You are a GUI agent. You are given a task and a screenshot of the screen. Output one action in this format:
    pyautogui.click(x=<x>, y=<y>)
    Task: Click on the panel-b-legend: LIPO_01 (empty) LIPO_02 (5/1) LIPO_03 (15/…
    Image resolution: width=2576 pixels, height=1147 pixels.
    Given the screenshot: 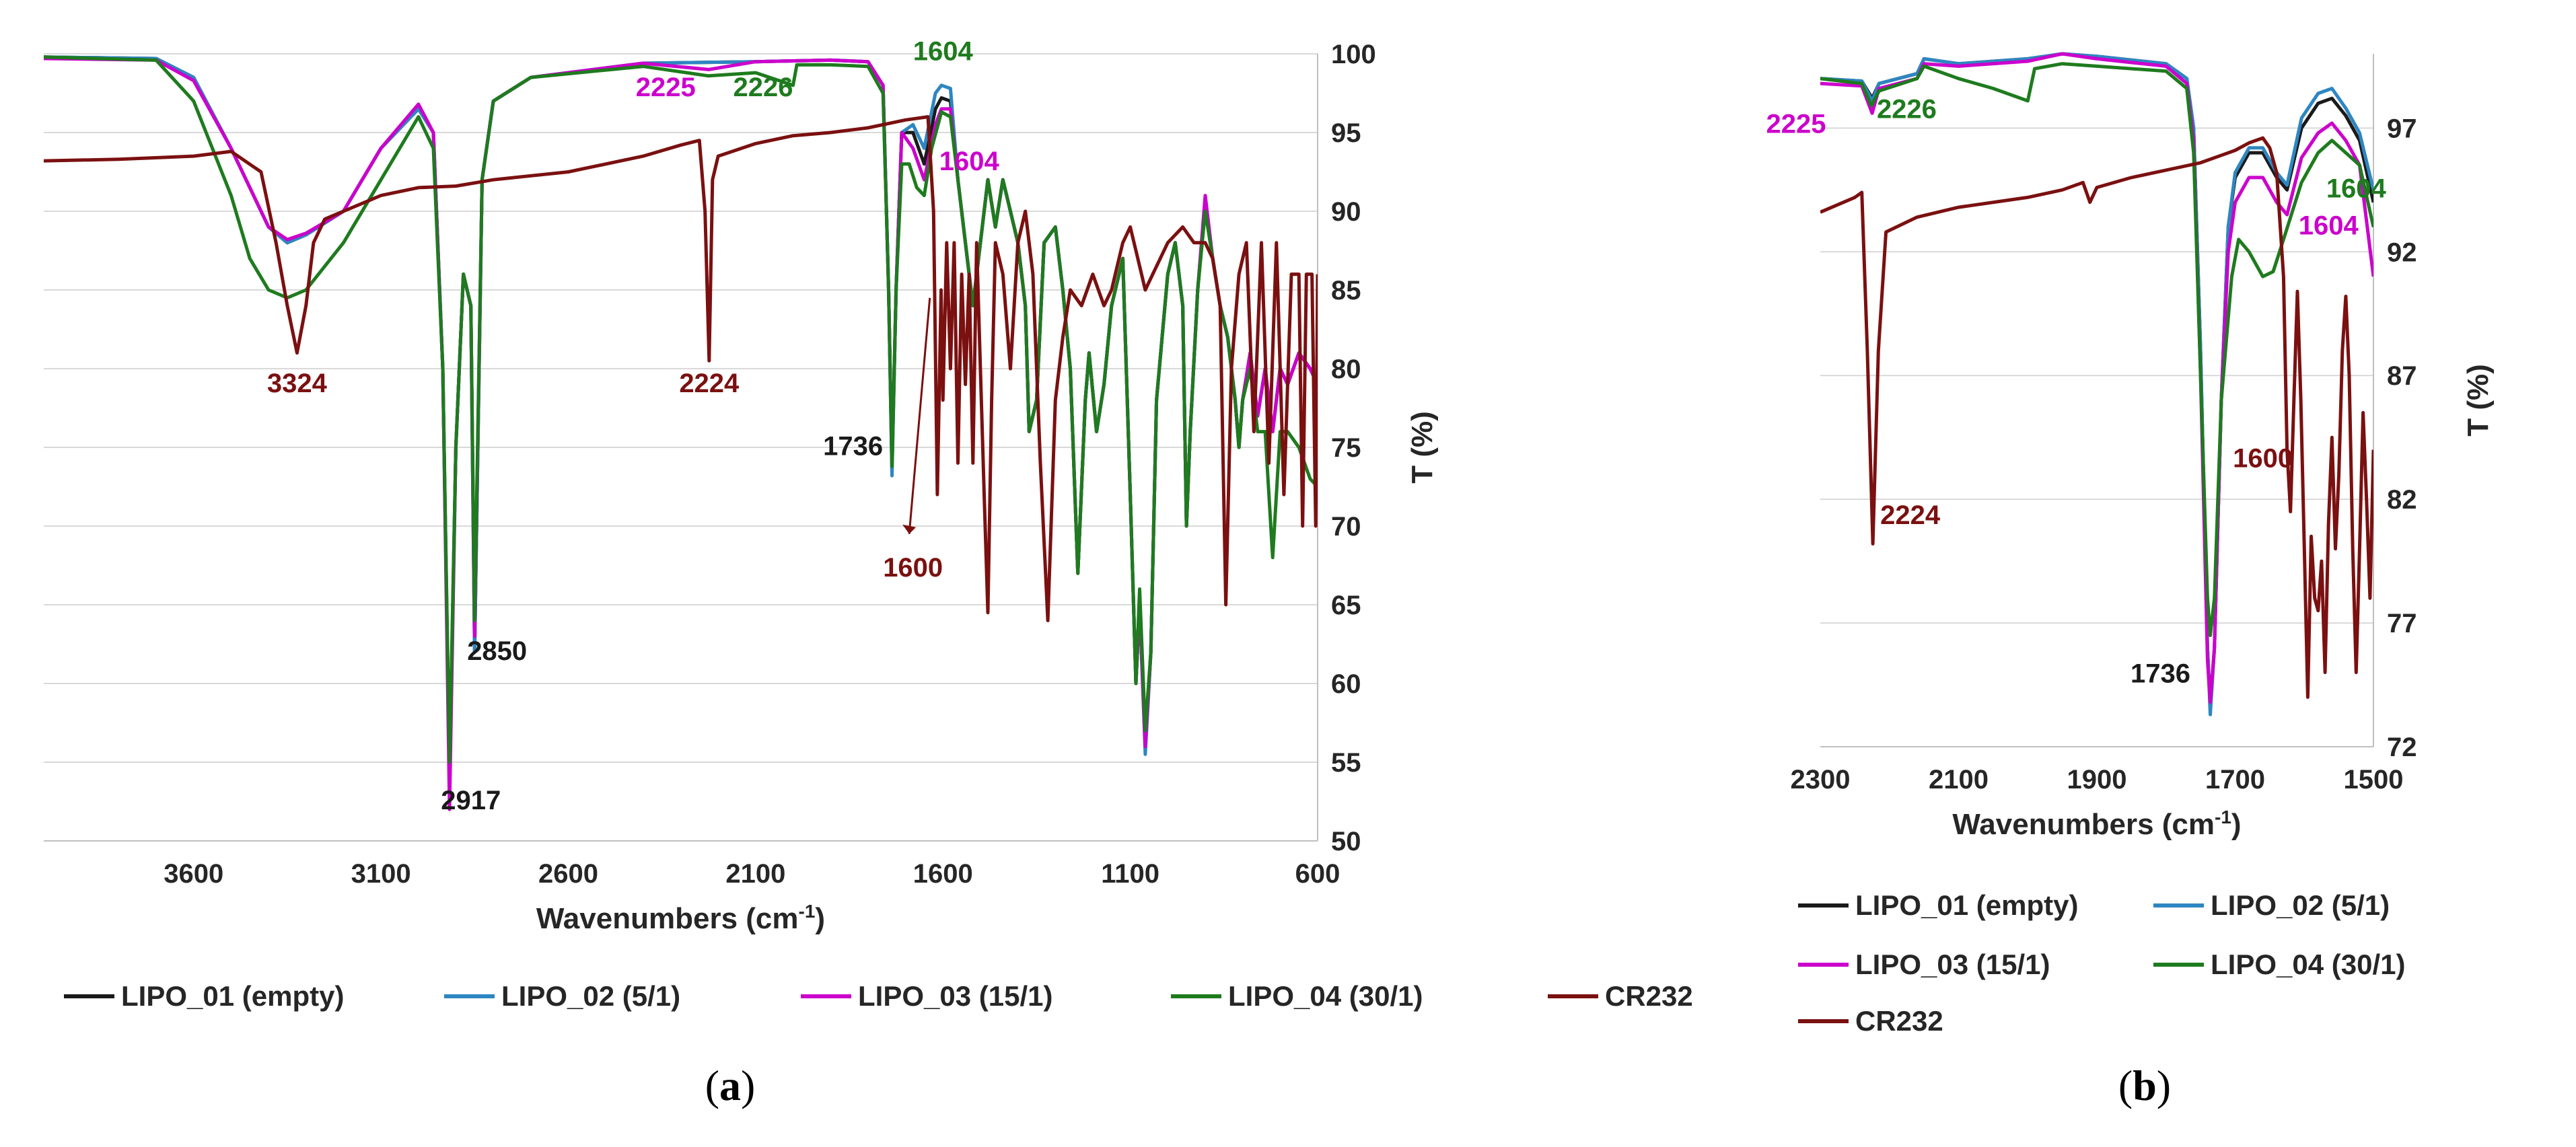 What is the action you would take?
    pyautogui.click(x=2101, y=963)
    